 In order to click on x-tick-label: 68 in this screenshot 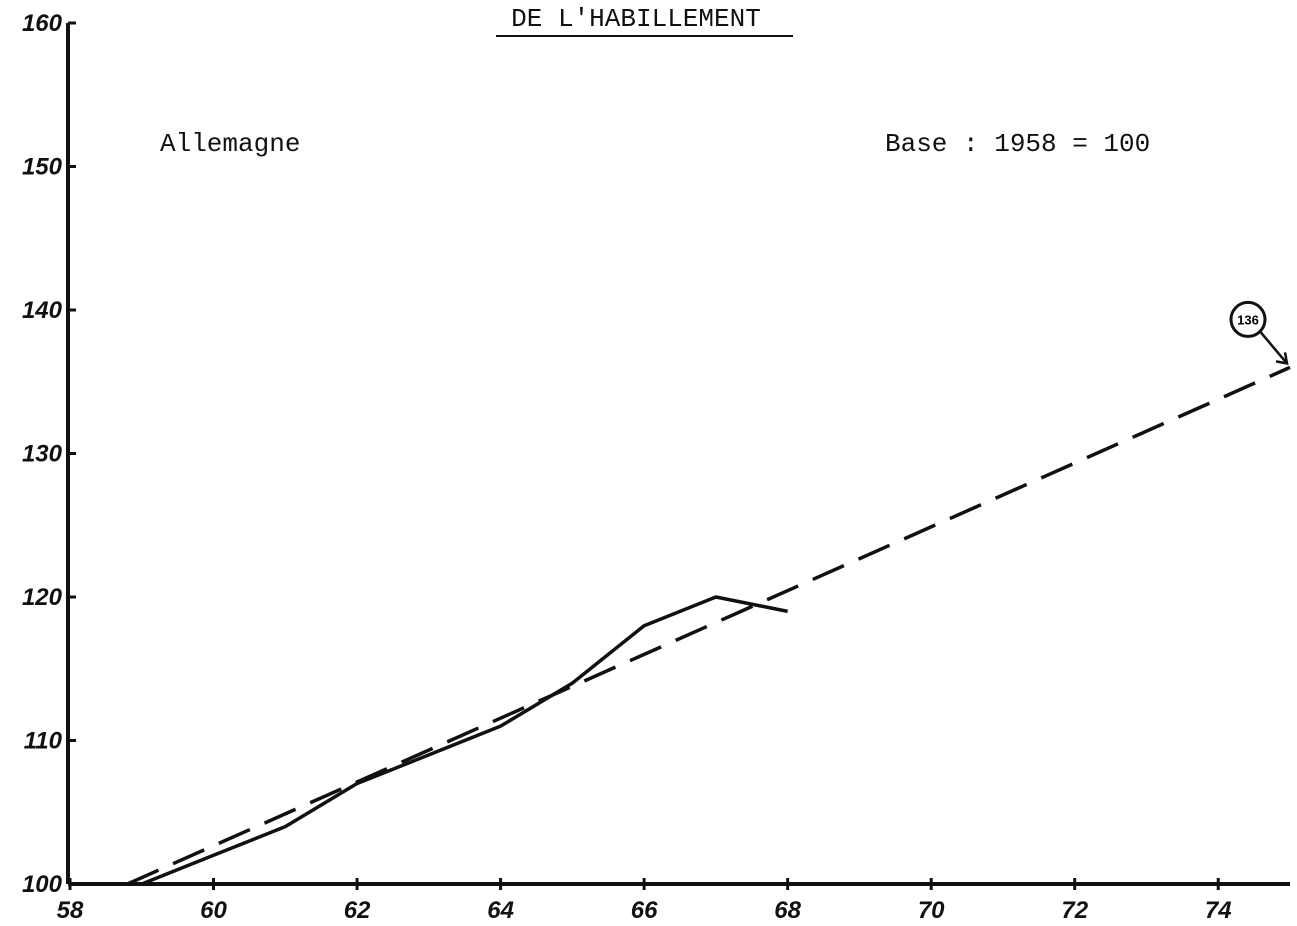, I will do `click(787, 910)`.